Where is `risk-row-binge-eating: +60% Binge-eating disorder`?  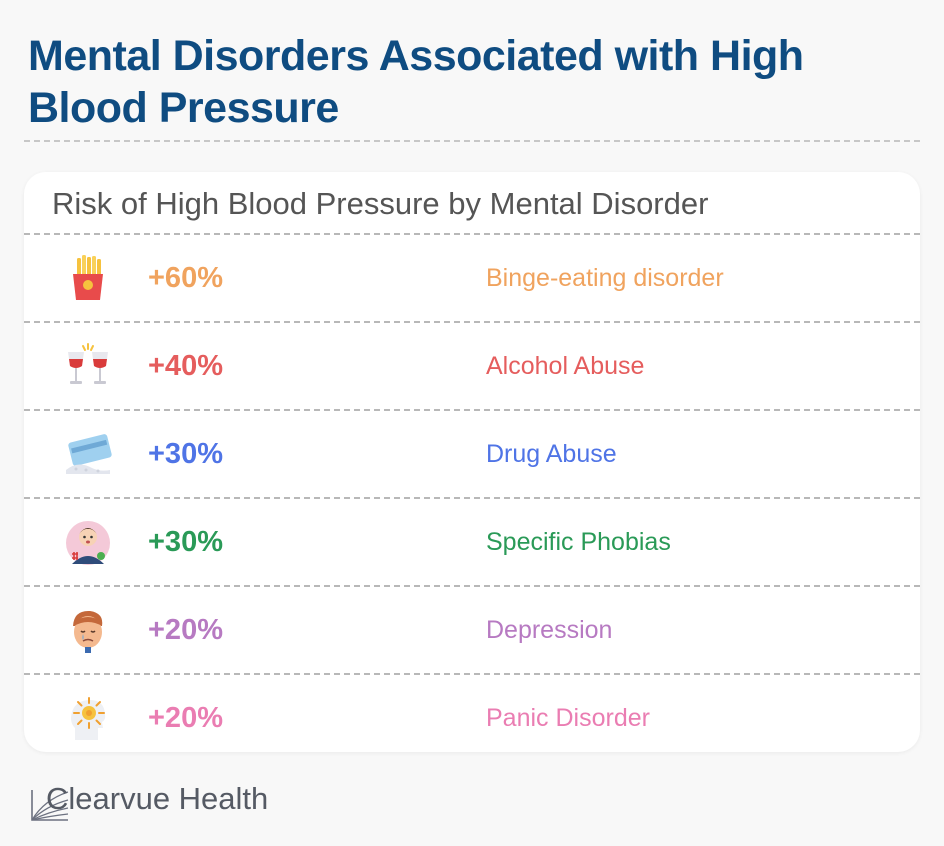
risk-row-binge-eating: +60% Binge-eating disorder is located at coordinates (472, 277).